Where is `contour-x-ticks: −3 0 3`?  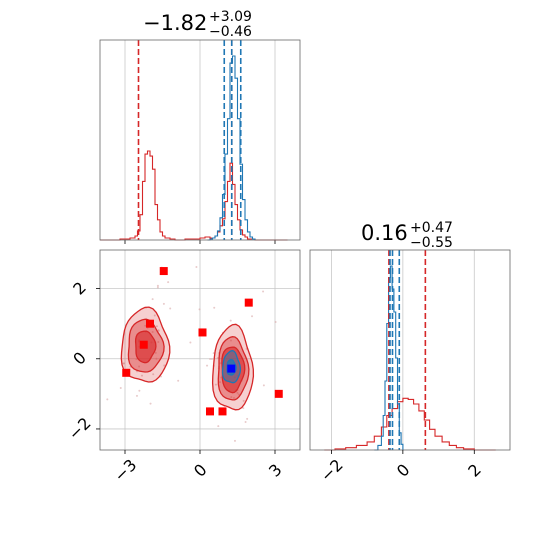 contour-x-ticks: −3 0 3 is located at coordinates (198, 467).